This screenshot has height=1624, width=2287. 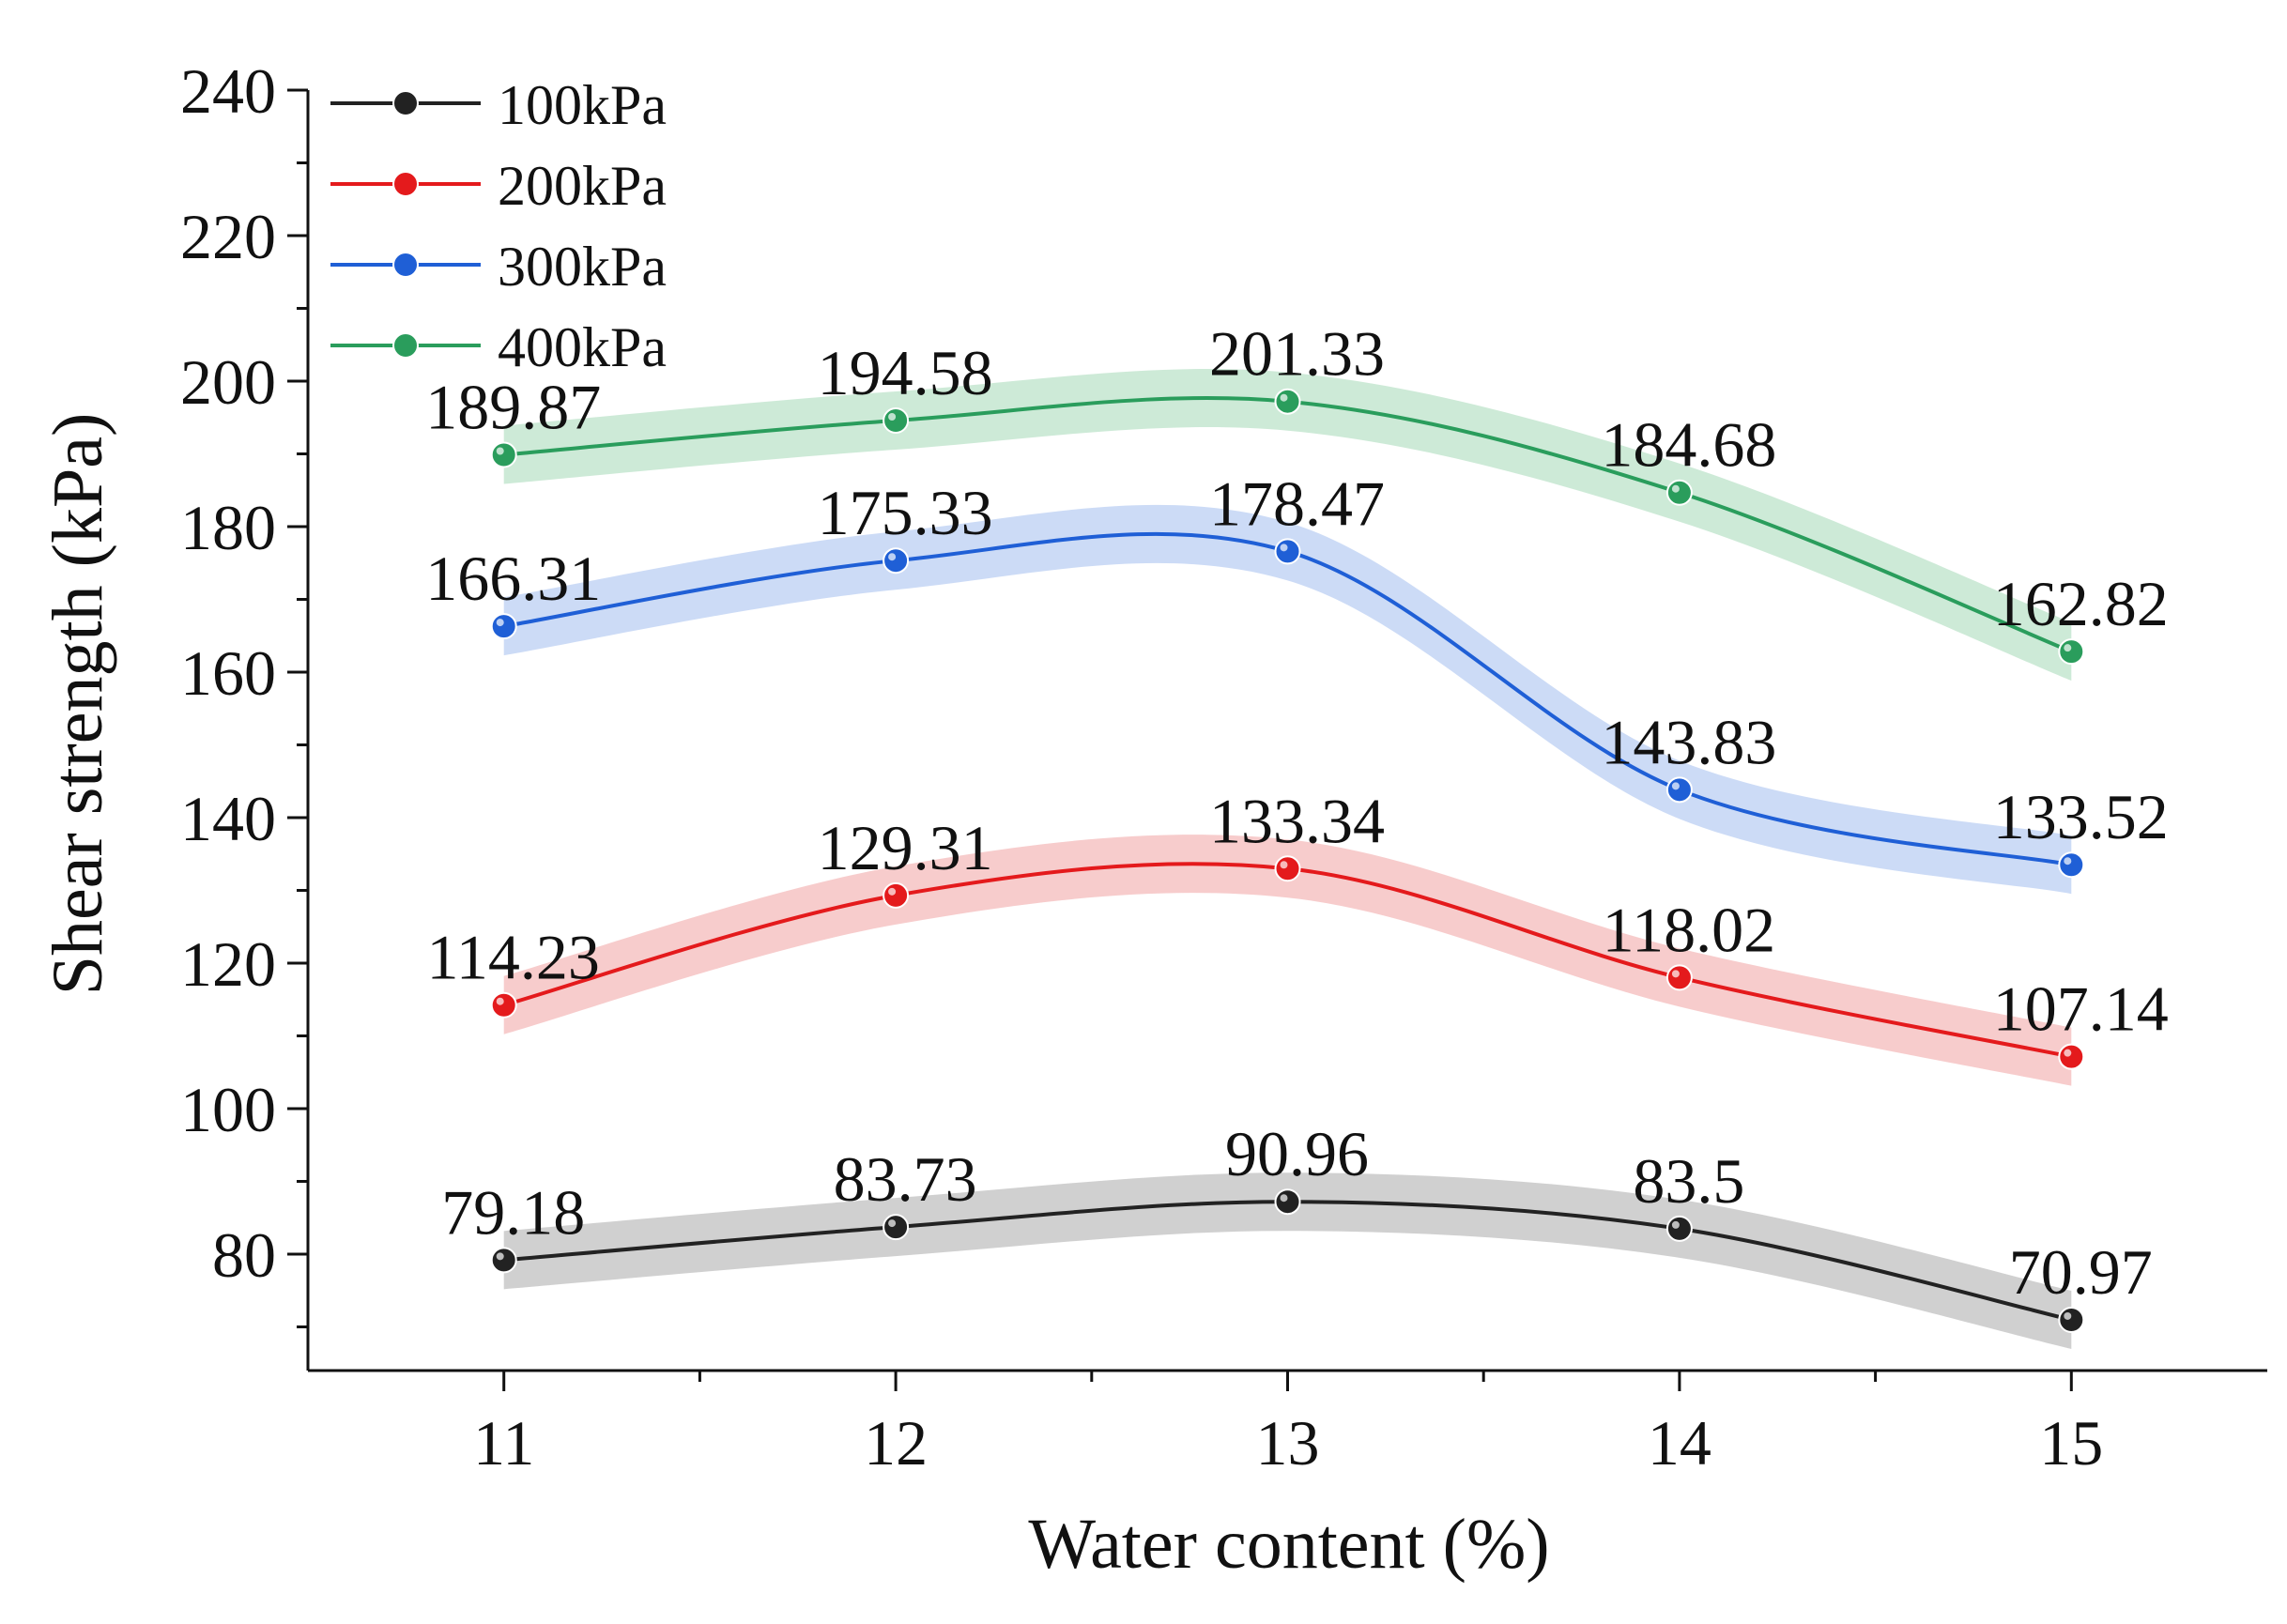 What do you see at coordinates (1297, 820) in the screenshot?
I see `data-label: 133.34` at bounding box center [1297, 820].